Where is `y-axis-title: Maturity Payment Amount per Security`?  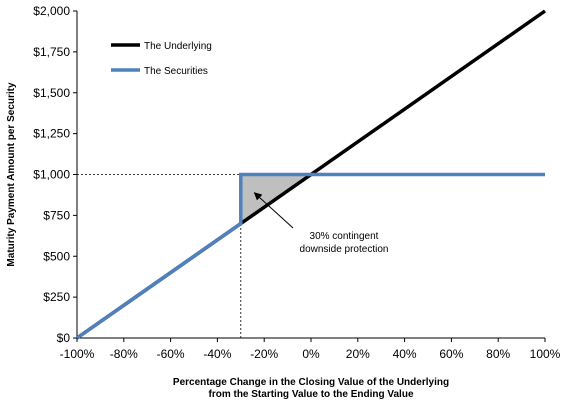 y-axis-title: Maturity Payment Amount per Security is located at coordinates (11, 174).